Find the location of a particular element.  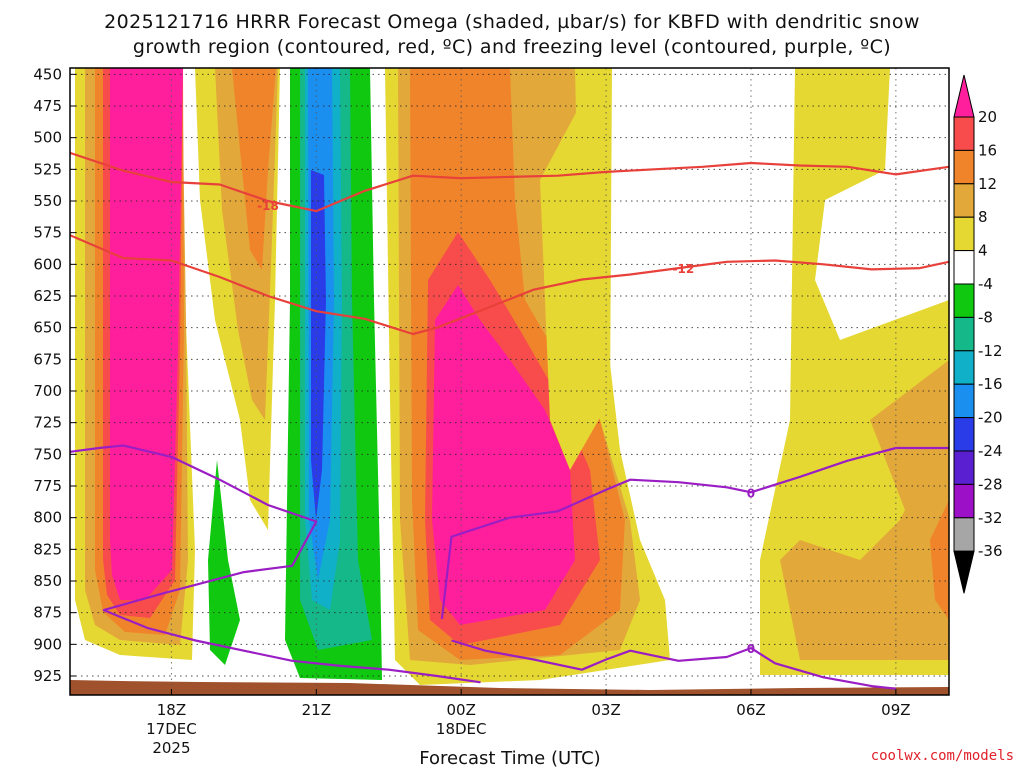

x-tick-label-06Z: 06Z is located at coordinates (750, 710).